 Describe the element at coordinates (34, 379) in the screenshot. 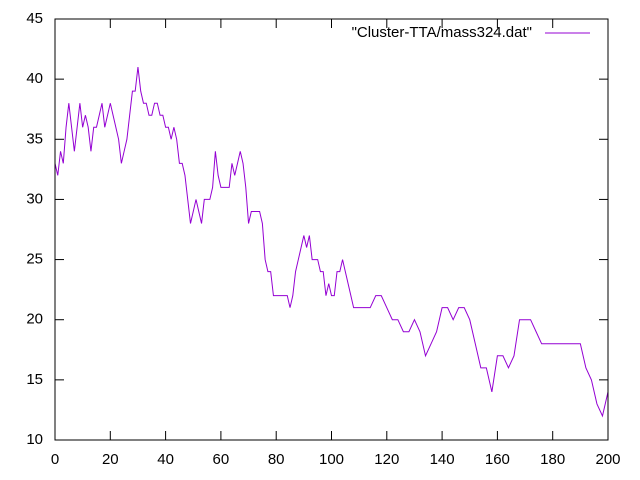

I see `y-tick-label: 15` at that location.